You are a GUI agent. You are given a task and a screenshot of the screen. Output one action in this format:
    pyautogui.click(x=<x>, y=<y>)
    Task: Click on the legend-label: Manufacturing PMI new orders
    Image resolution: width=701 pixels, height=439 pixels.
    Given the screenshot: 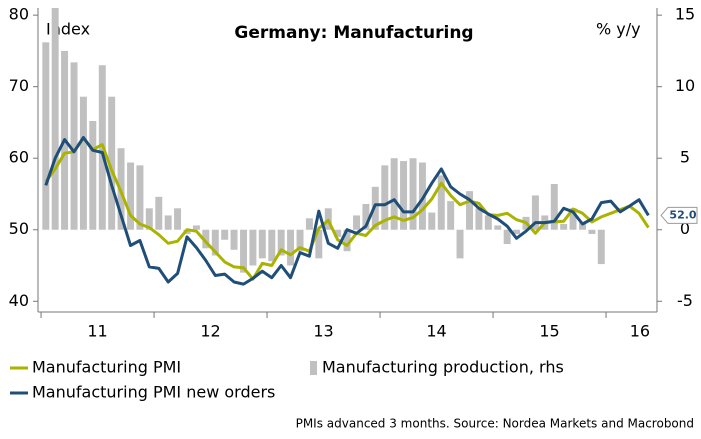 What is the action you would take?
    pyautogui.click(x=153, y=392)
    